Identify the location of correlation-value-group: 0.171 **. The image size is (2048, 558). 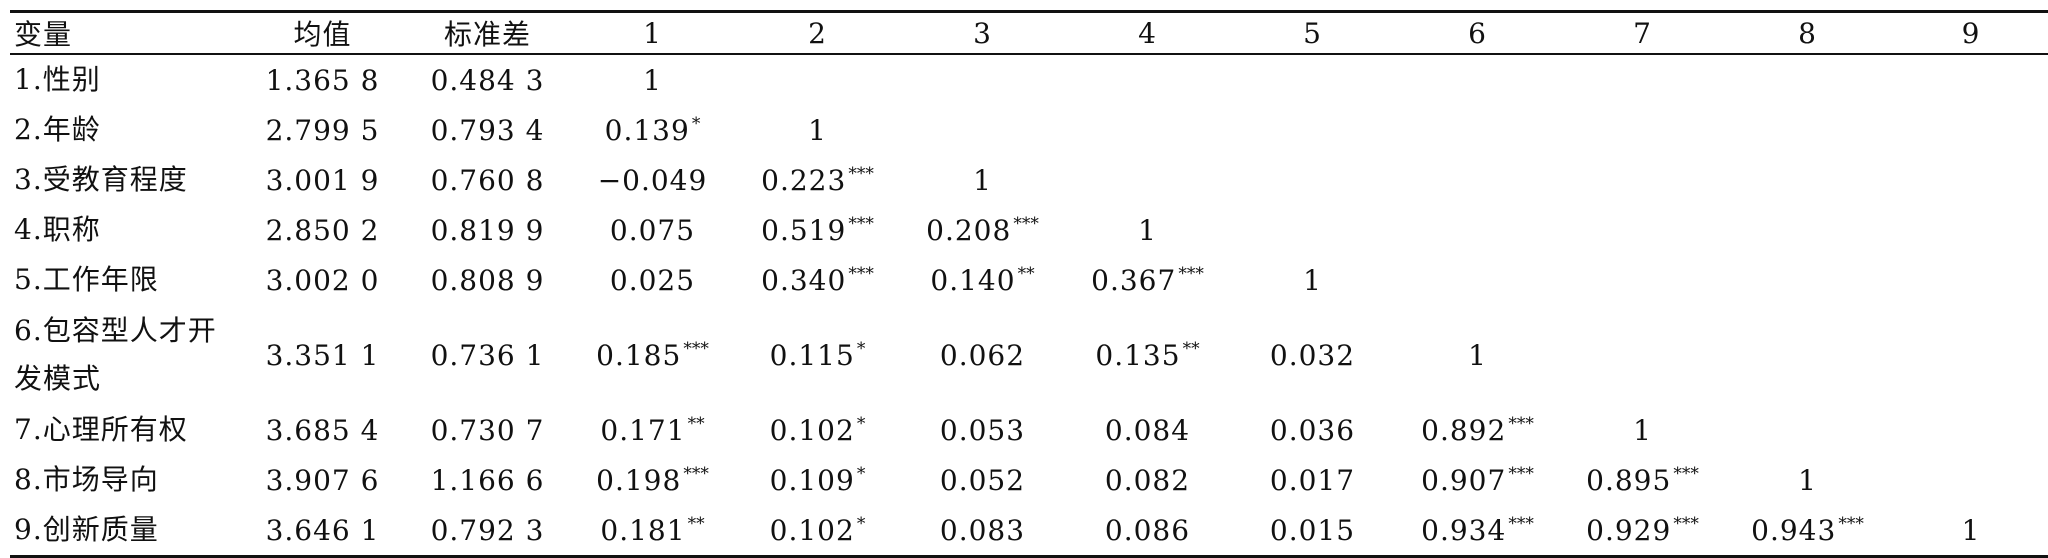
(652, 430).